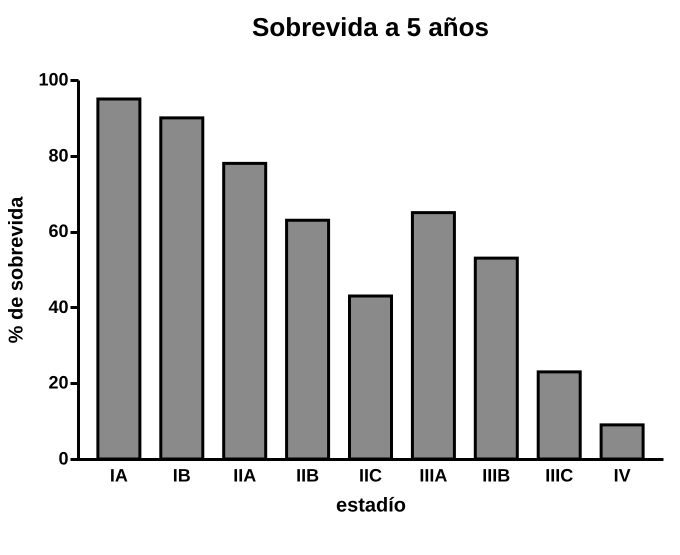 The width and height of the screenshot is (680, 555). I want to click on y-tick-label: 80, so click(58, 155).